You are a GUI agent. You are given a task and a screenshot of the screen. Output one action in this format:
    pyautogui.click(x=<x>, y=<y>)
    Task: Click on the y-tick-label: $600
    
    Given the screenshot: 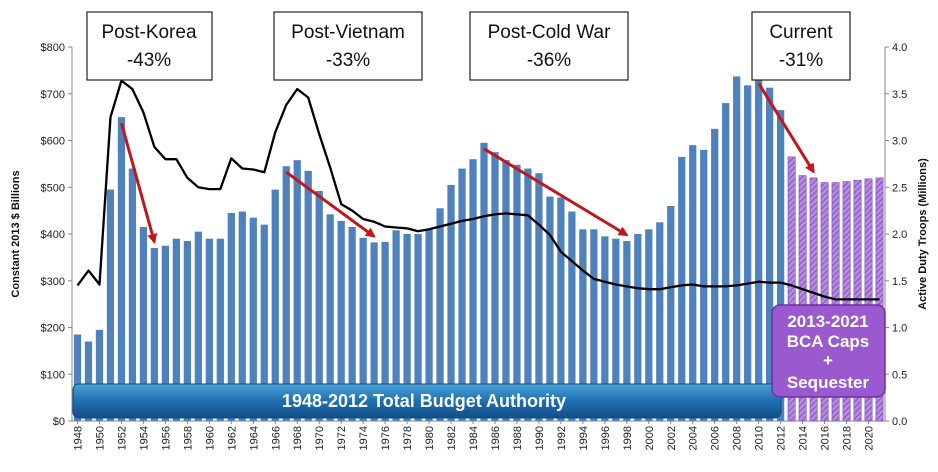 What is the action you would take?
    pyautogui.click(x=53, y=142)
    